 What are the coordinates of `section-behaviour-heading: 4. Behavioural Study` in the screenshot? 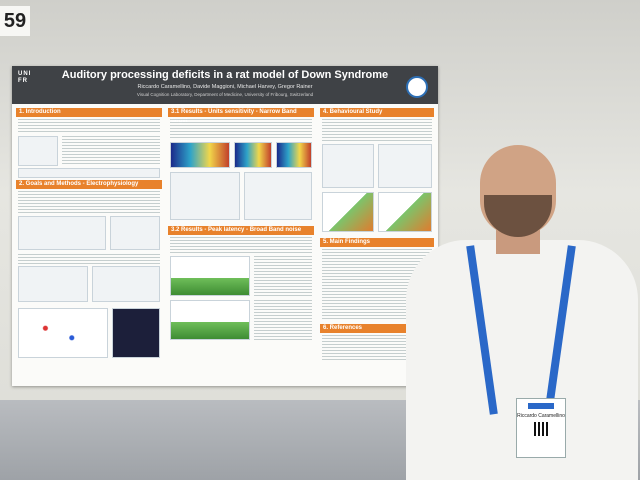 It's located at (377, 112).